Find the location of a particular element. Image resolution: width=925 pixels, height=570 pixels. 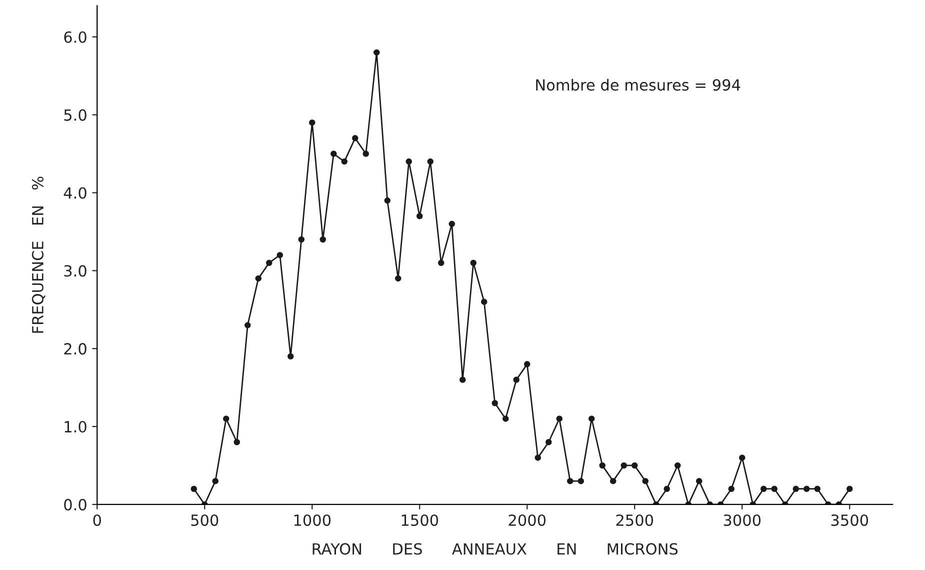

x-tick-label: 500 is located at coordinates (204, 520).